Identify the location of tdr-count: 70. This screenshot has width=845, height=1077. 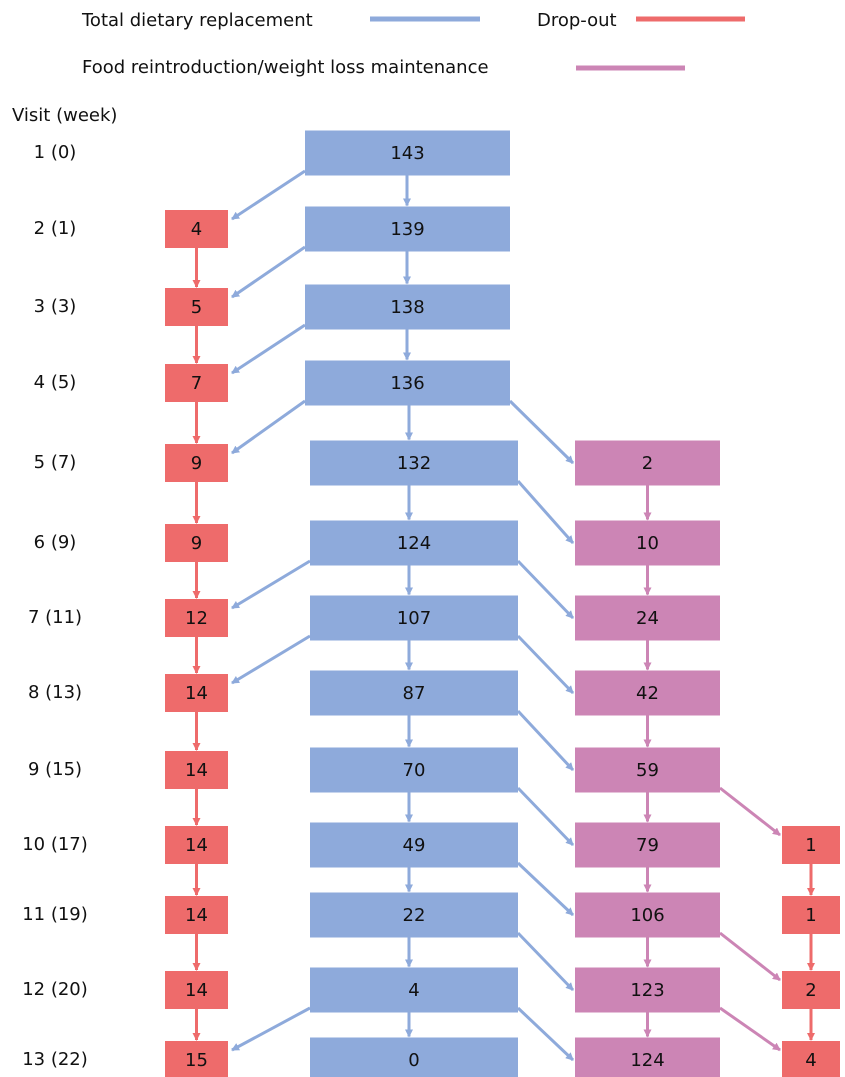
(414, 770).